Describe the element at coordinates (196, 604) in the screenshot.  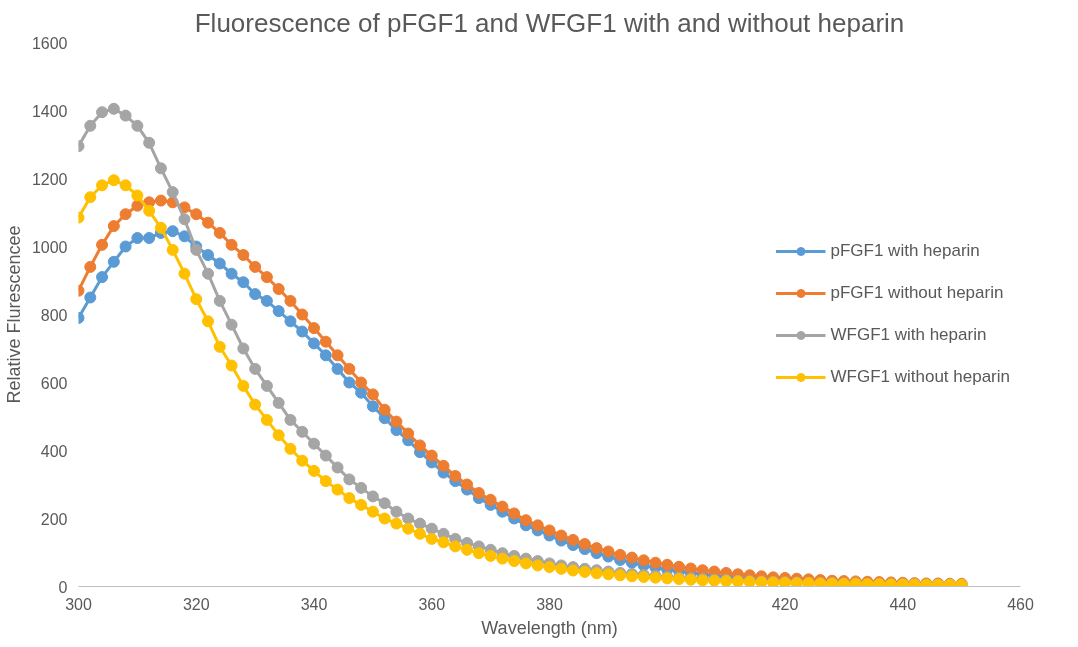
I see `x-tick-label: 320` at that location.